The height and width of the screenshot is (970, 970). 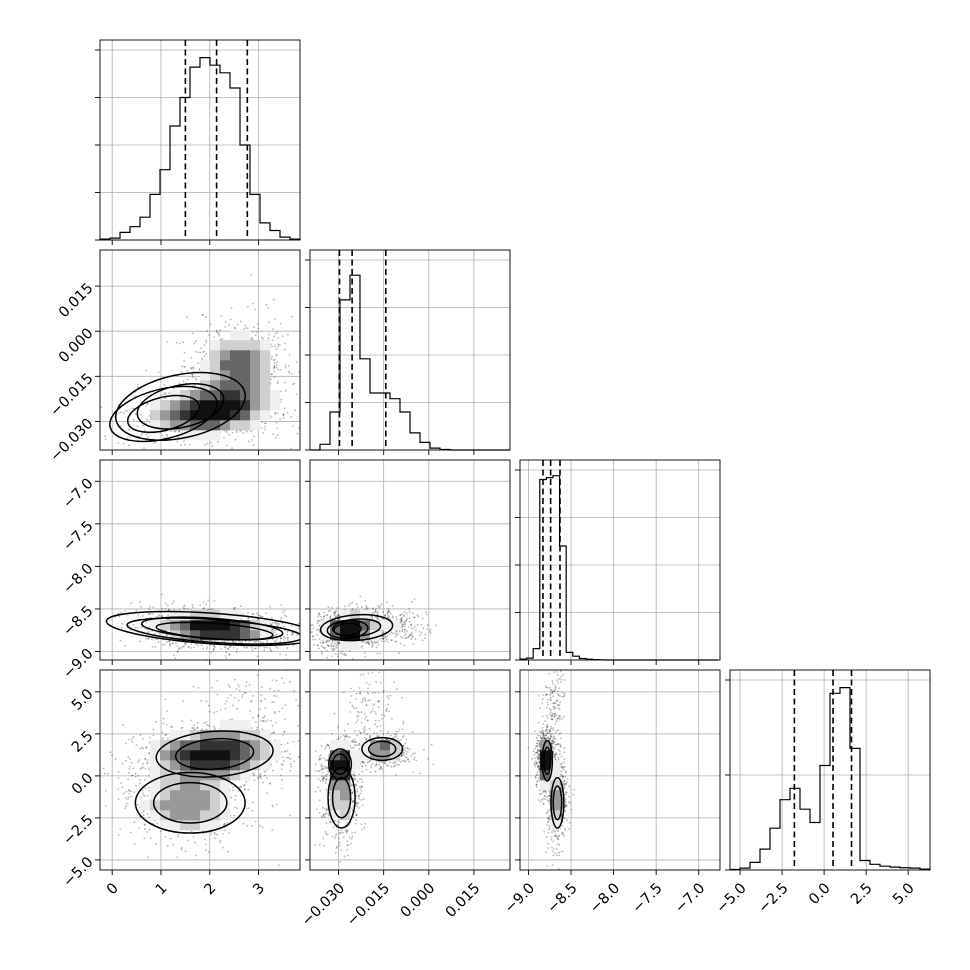 What do you see at coordinates (904, 894) in the screenshot?
I see `x-tick-label: 5.0` at bounding box center [904, 894].